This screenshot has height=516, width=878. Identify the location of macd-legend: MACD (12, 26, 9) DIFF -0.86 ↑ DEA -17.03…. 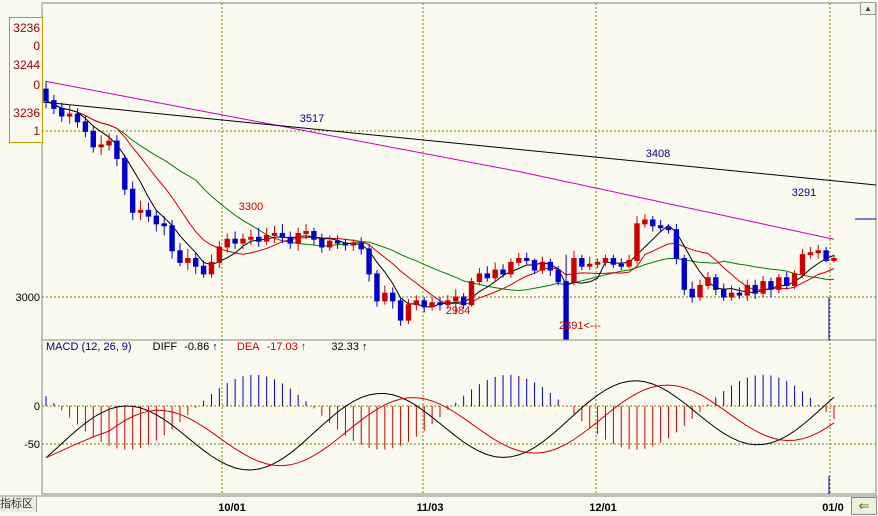
(208, 347).